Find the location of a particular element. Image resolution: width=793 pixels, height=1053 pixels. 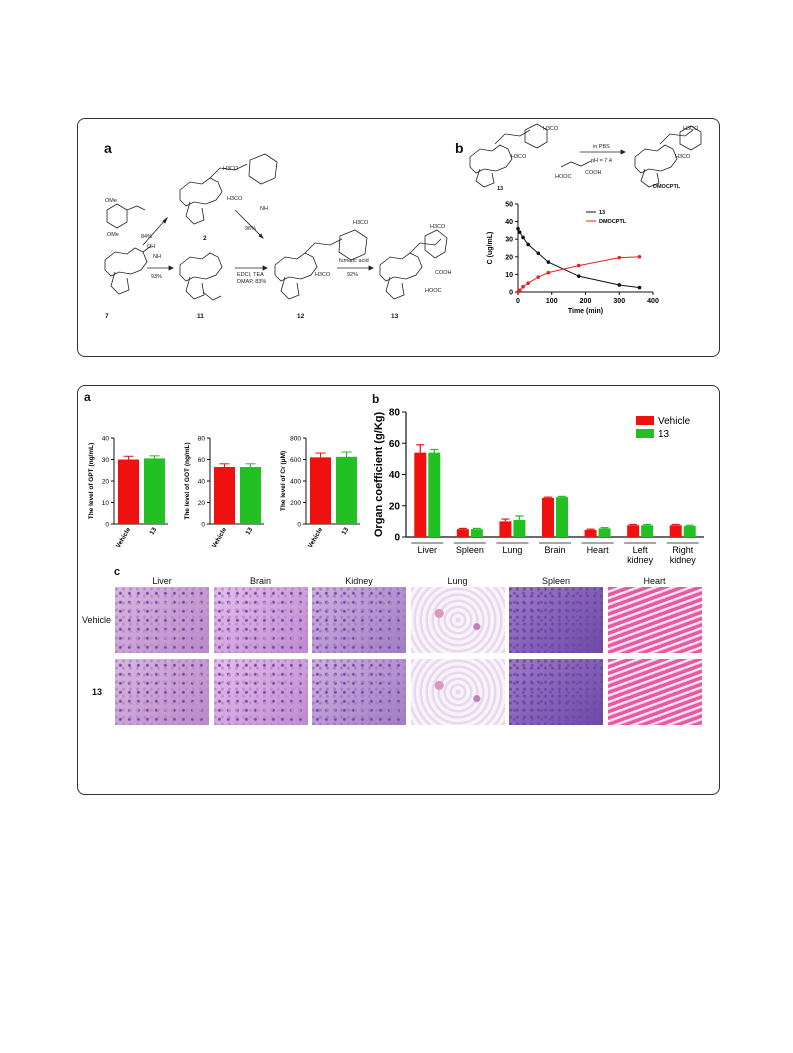

organ-category-label: Right kidney is located at coordinates (683, 555).